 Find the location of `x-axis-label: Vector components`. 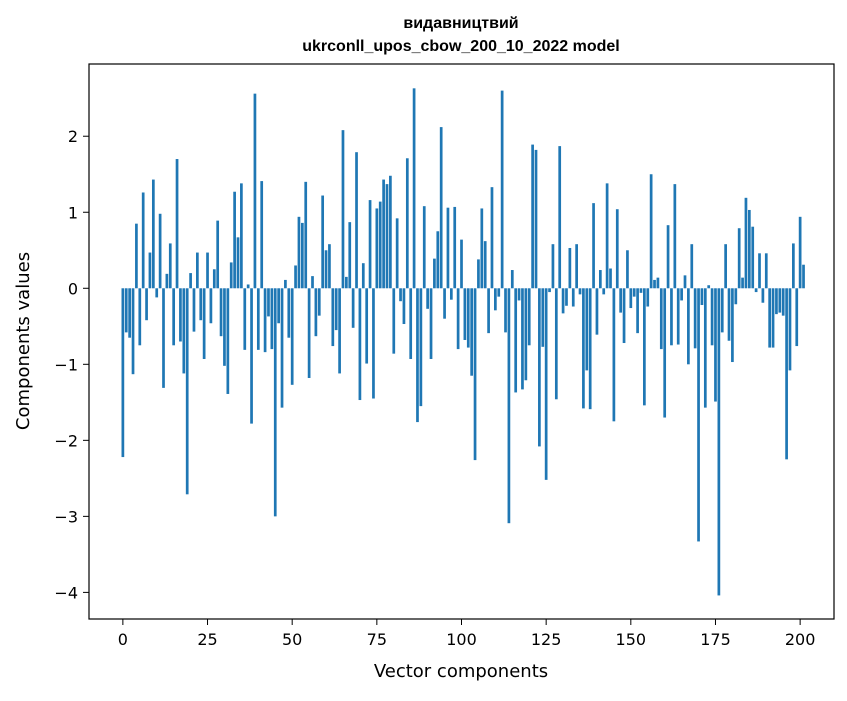

x-axis-label: Vector components is located at coordinates (461, 671).